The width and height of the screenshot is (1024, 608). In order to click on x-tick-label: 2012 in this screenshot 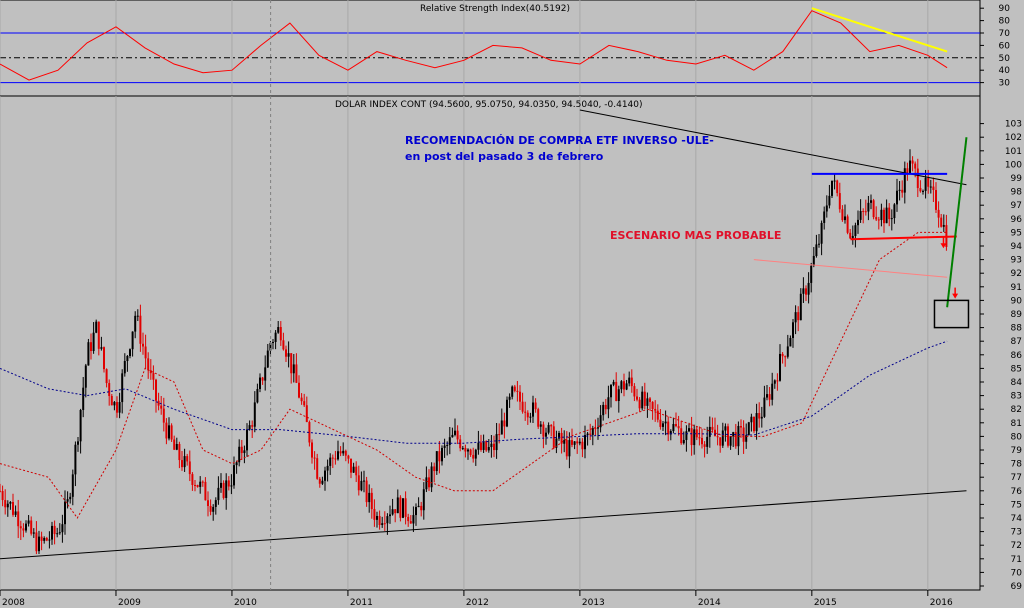, I will do `click(477, 603)`.